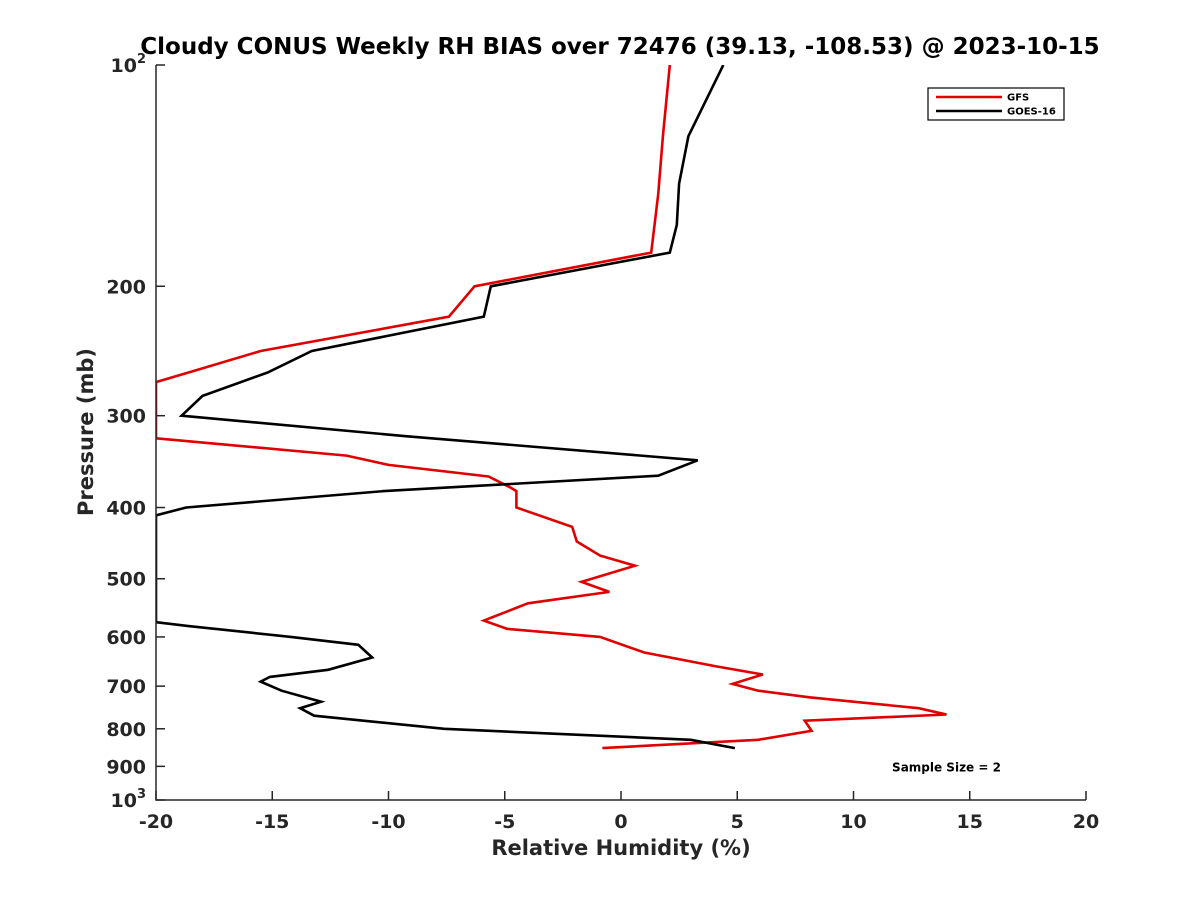 This screenshot has width=1200, height=900. Describe the element at coordinates (126, 417) in the screenshot. I see `y-tick-label: 300` at that location.